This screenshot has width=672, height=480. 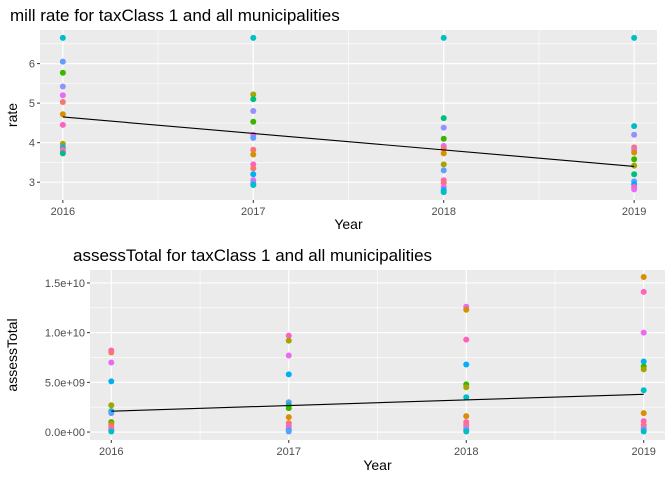 I want to click on y-tick-label: 5, so click(x=32, y=104).